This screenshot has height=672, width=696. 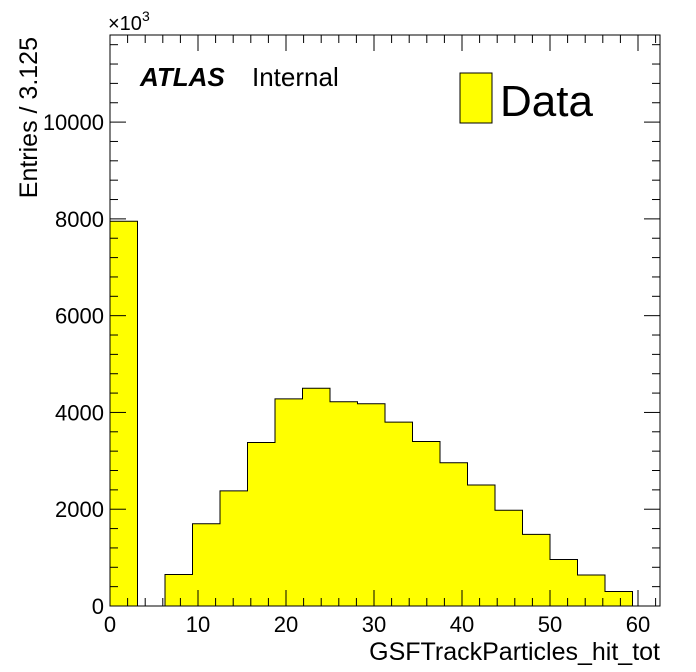 I want to click on y-tick-label: 2000, so click(x=79, y=509).